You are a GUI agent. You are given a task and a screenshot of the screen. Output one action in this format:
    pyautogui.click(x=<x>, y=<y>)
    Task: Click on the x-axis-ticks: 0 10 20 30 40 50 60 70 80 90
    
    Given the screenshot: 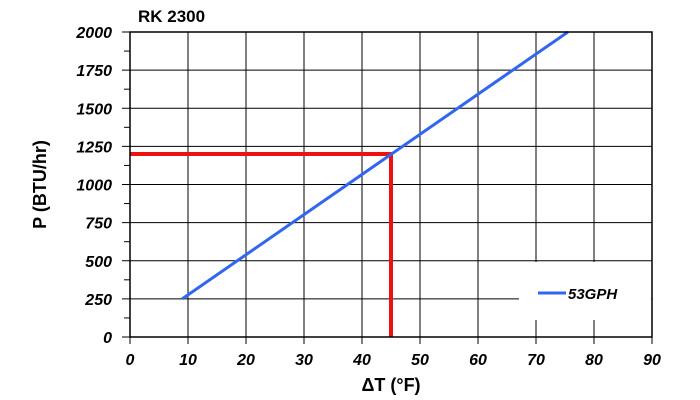 What is the action you would take?
    pyautogui.click(x=393, y=353)
    